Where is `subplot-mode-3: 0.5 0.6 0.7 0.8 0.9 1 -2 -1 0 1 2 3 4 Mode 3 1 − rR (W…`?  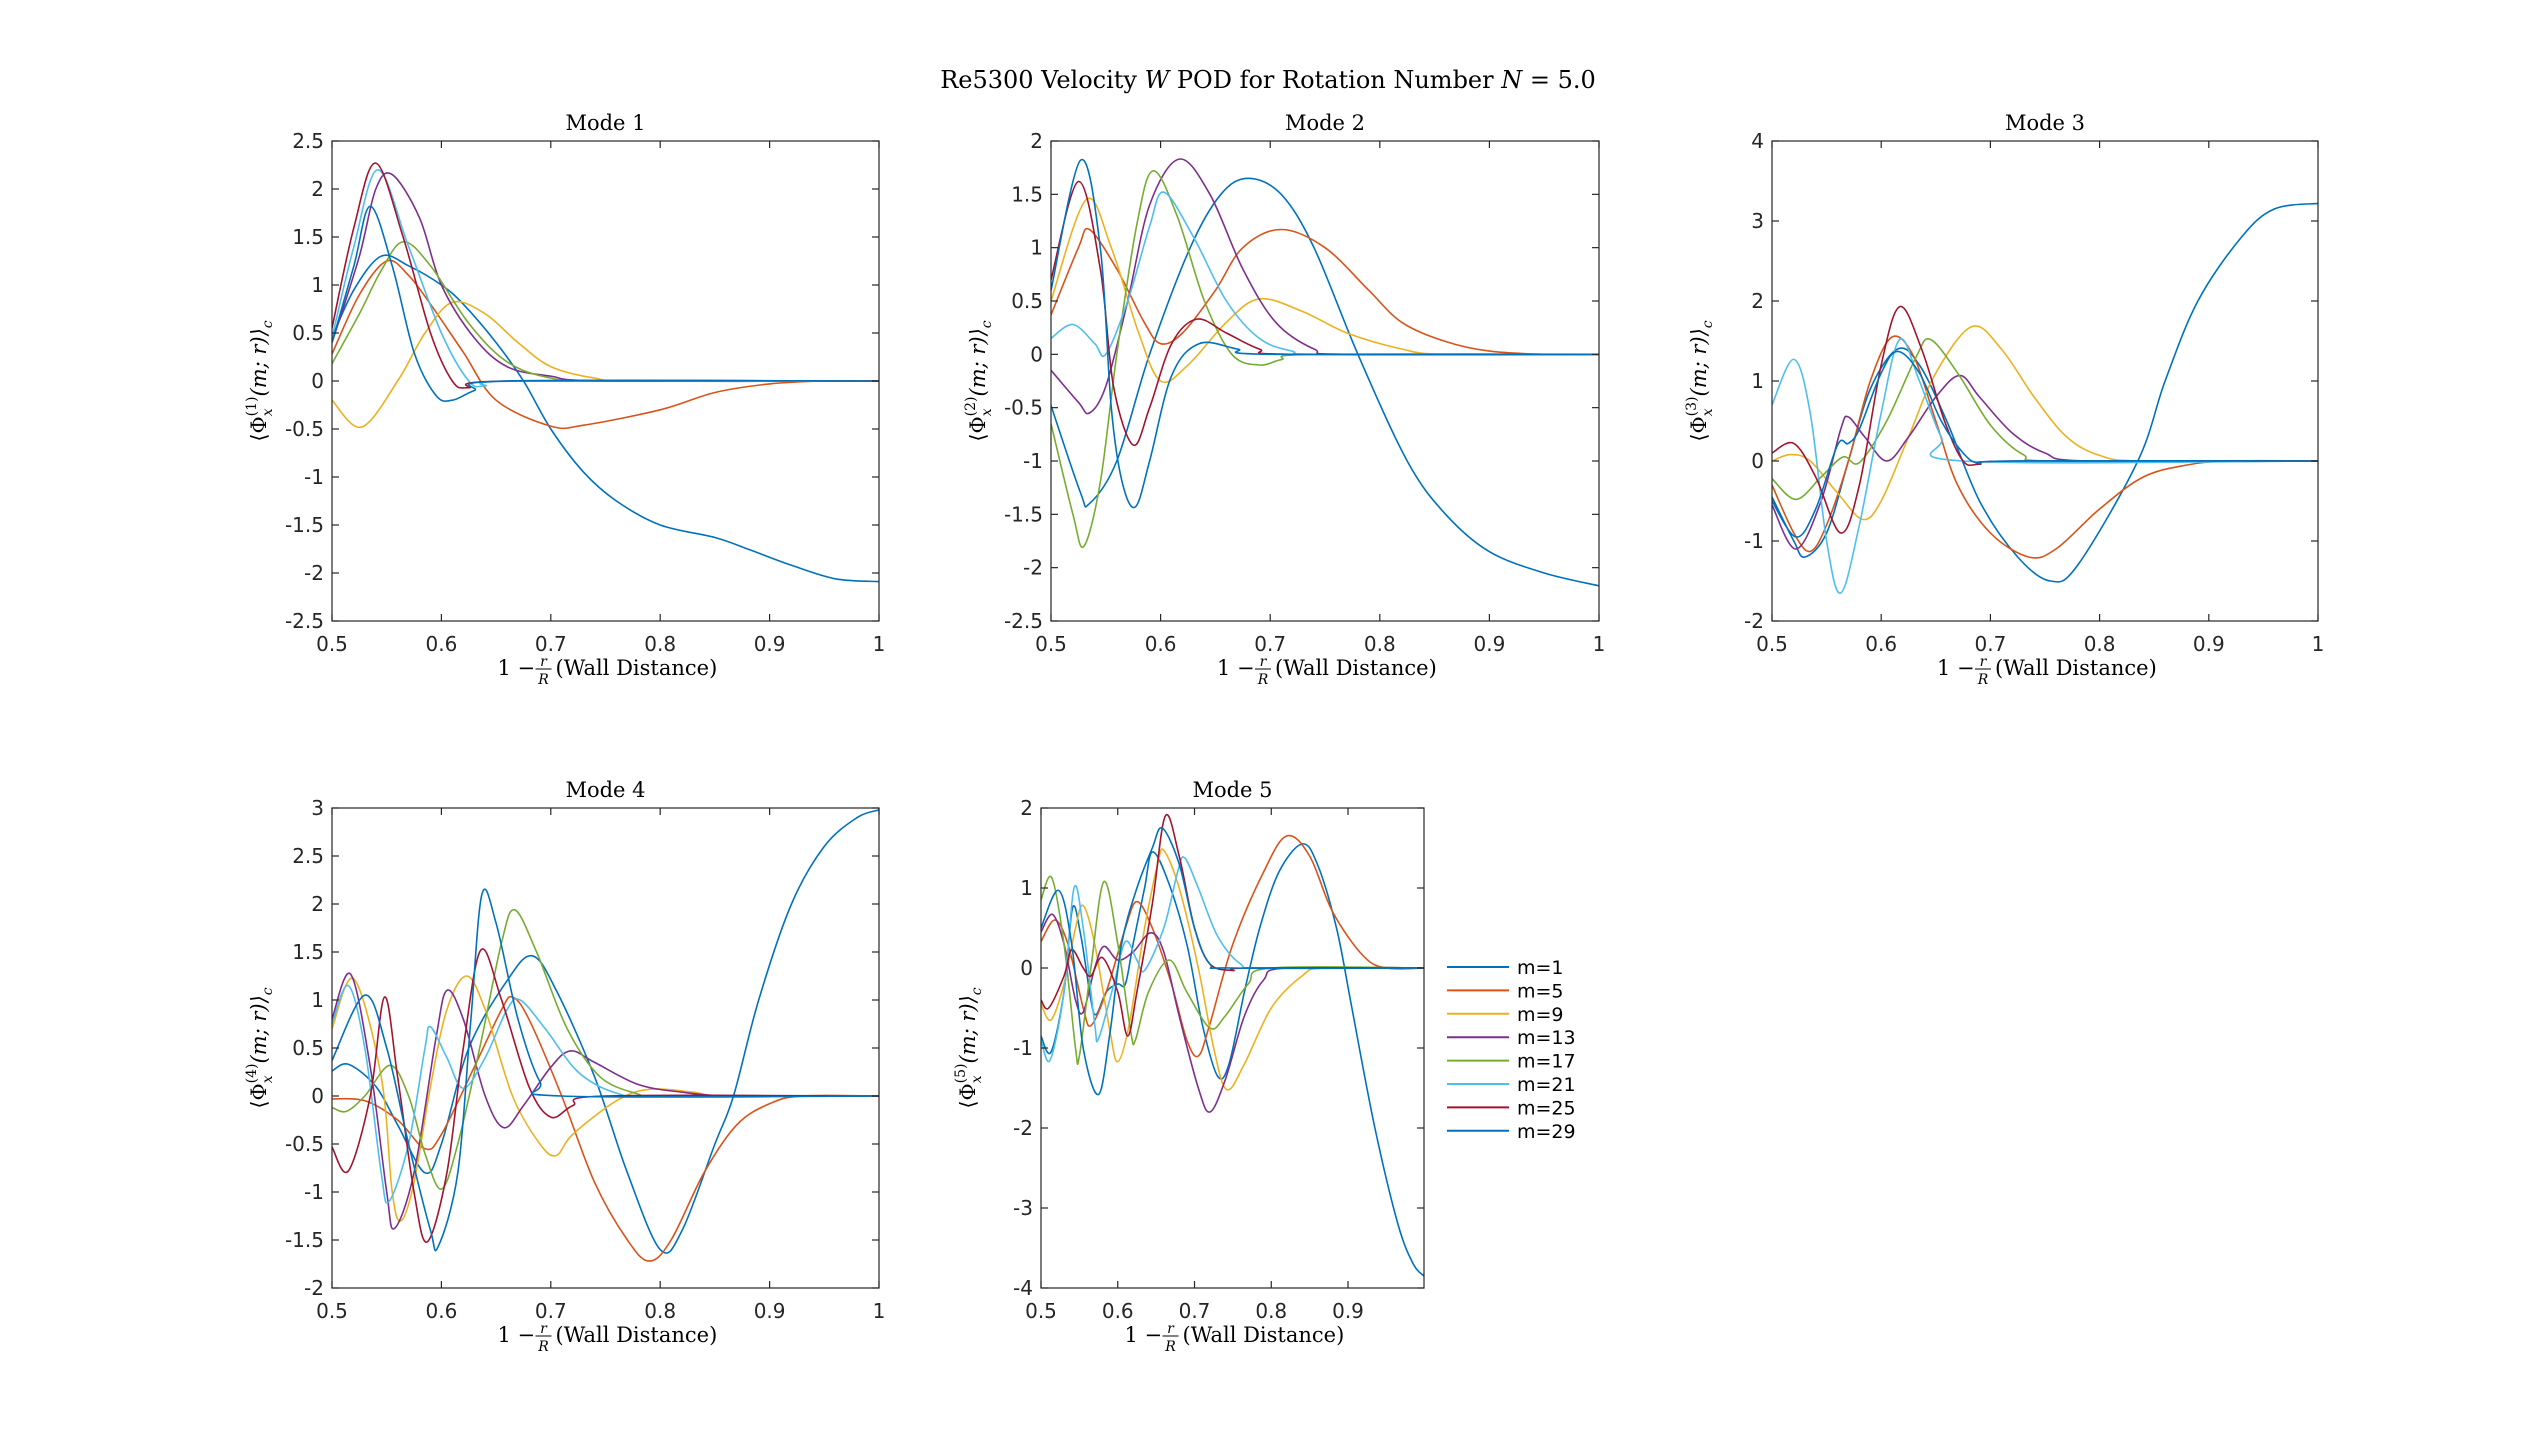
subplot-mode-3: 0.5 0.6 0.7 0.8 0.9 1 -2 -1 0 1 2 3 4 Mode 3 1 − rR (W… is located at coordinates (2004, 399).